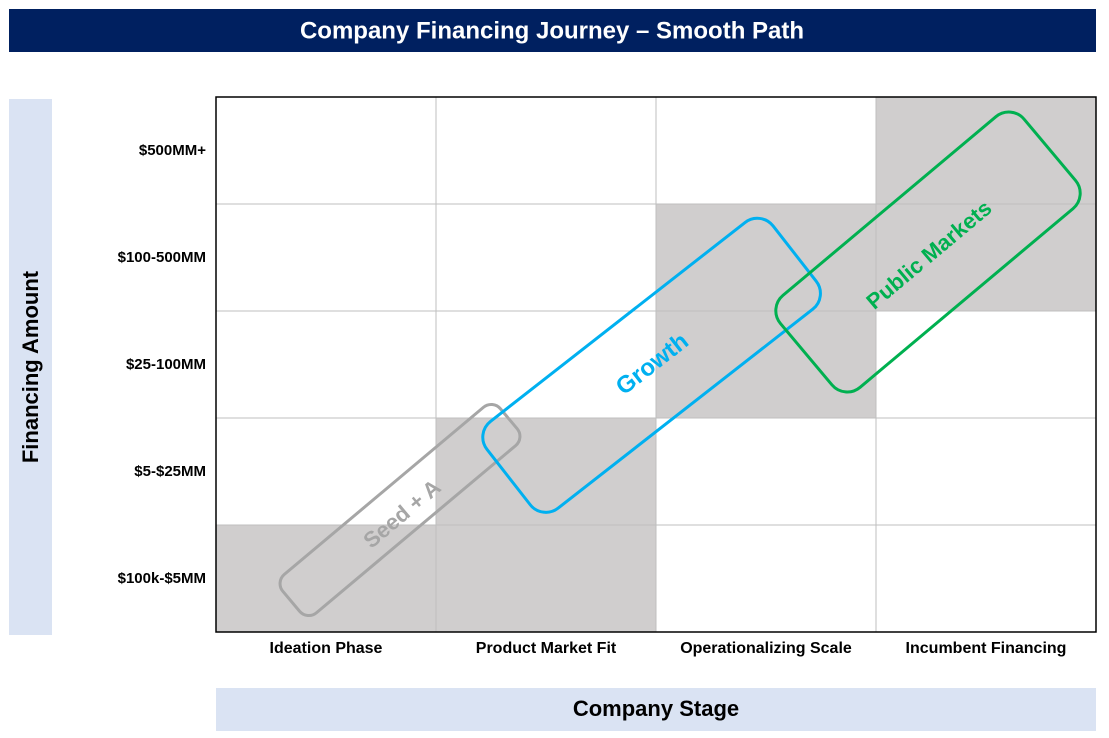 The height and width of the screenshot is (738, 1109). I want to click on y-axis-box, so click(30, 367).